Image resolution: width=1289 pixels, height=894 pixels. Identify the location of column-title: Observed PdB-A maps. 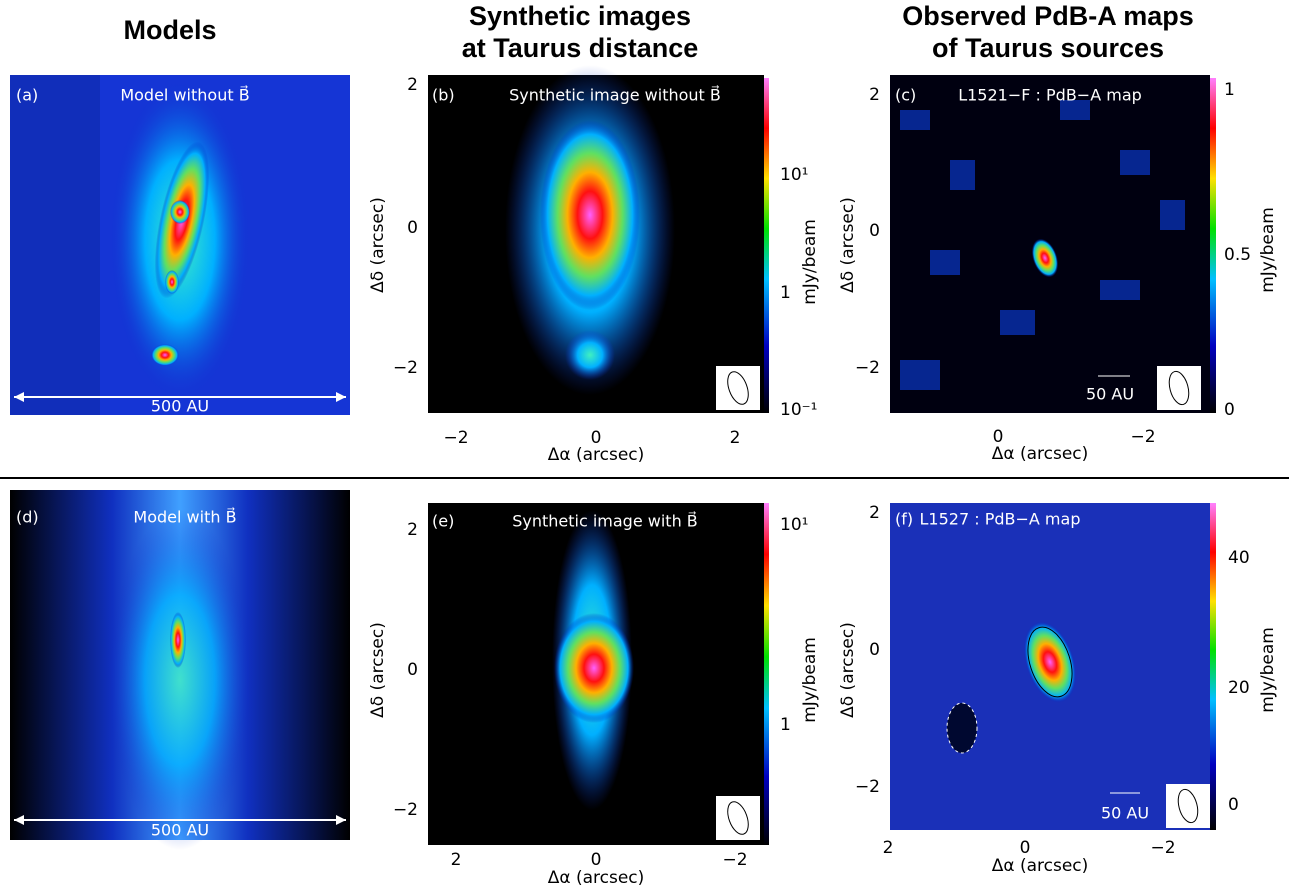
(1048, 16).